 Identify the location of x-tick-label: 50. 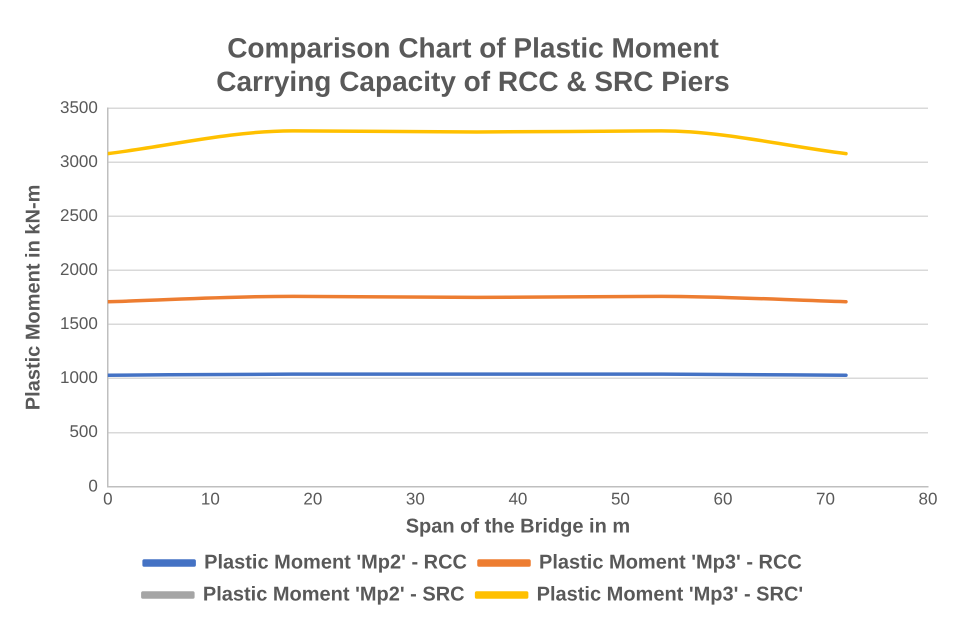
(620, 498).